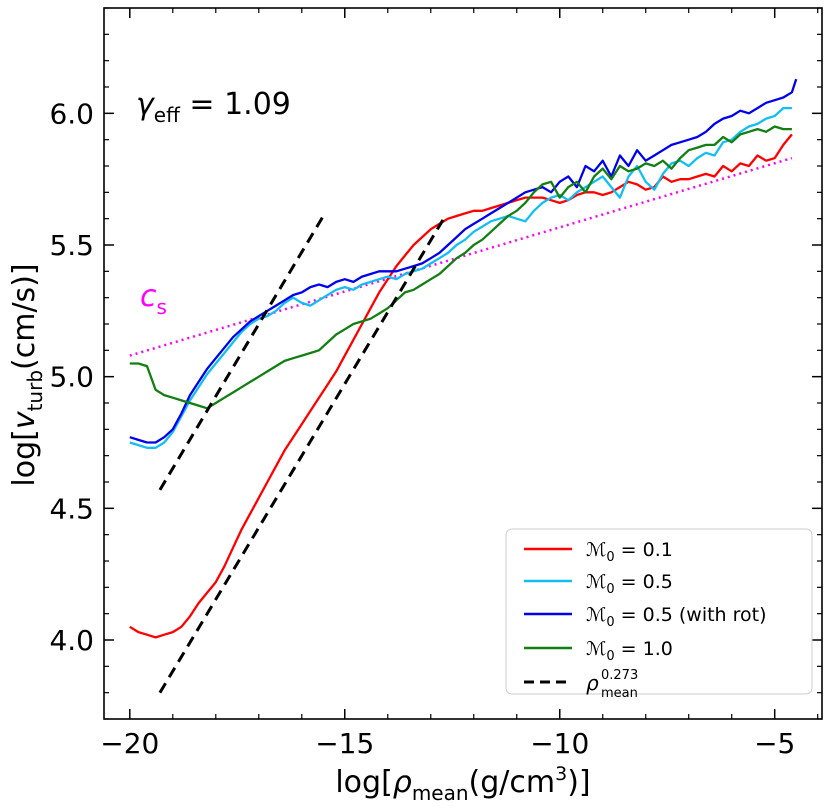  Describe the element at coordinates (213, 107) in the screenshot. I see `gamma-annotation: γeff = 1.09` at that location.